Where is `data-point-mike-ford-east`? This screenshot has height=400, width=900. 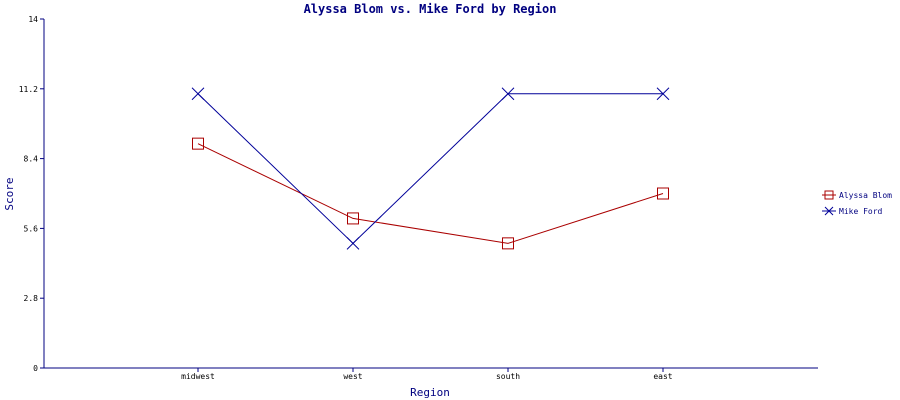
data-point-mike-ford-east is located at coordinates (663, 94).